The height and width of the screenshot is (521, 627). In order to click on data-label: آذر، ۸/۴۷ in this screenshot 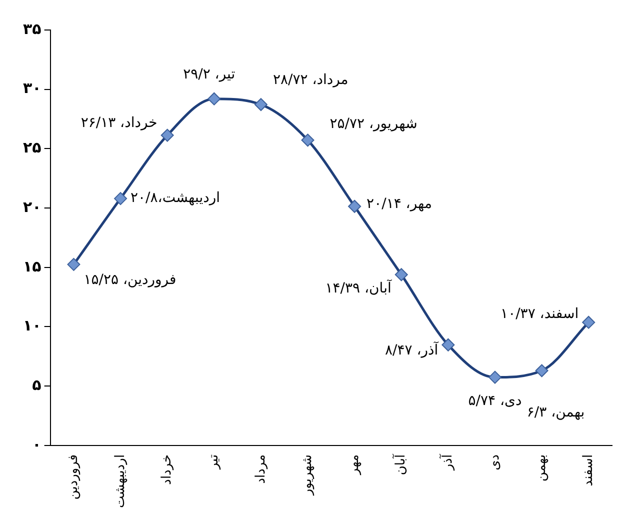, I will do `click(412, 349)`.